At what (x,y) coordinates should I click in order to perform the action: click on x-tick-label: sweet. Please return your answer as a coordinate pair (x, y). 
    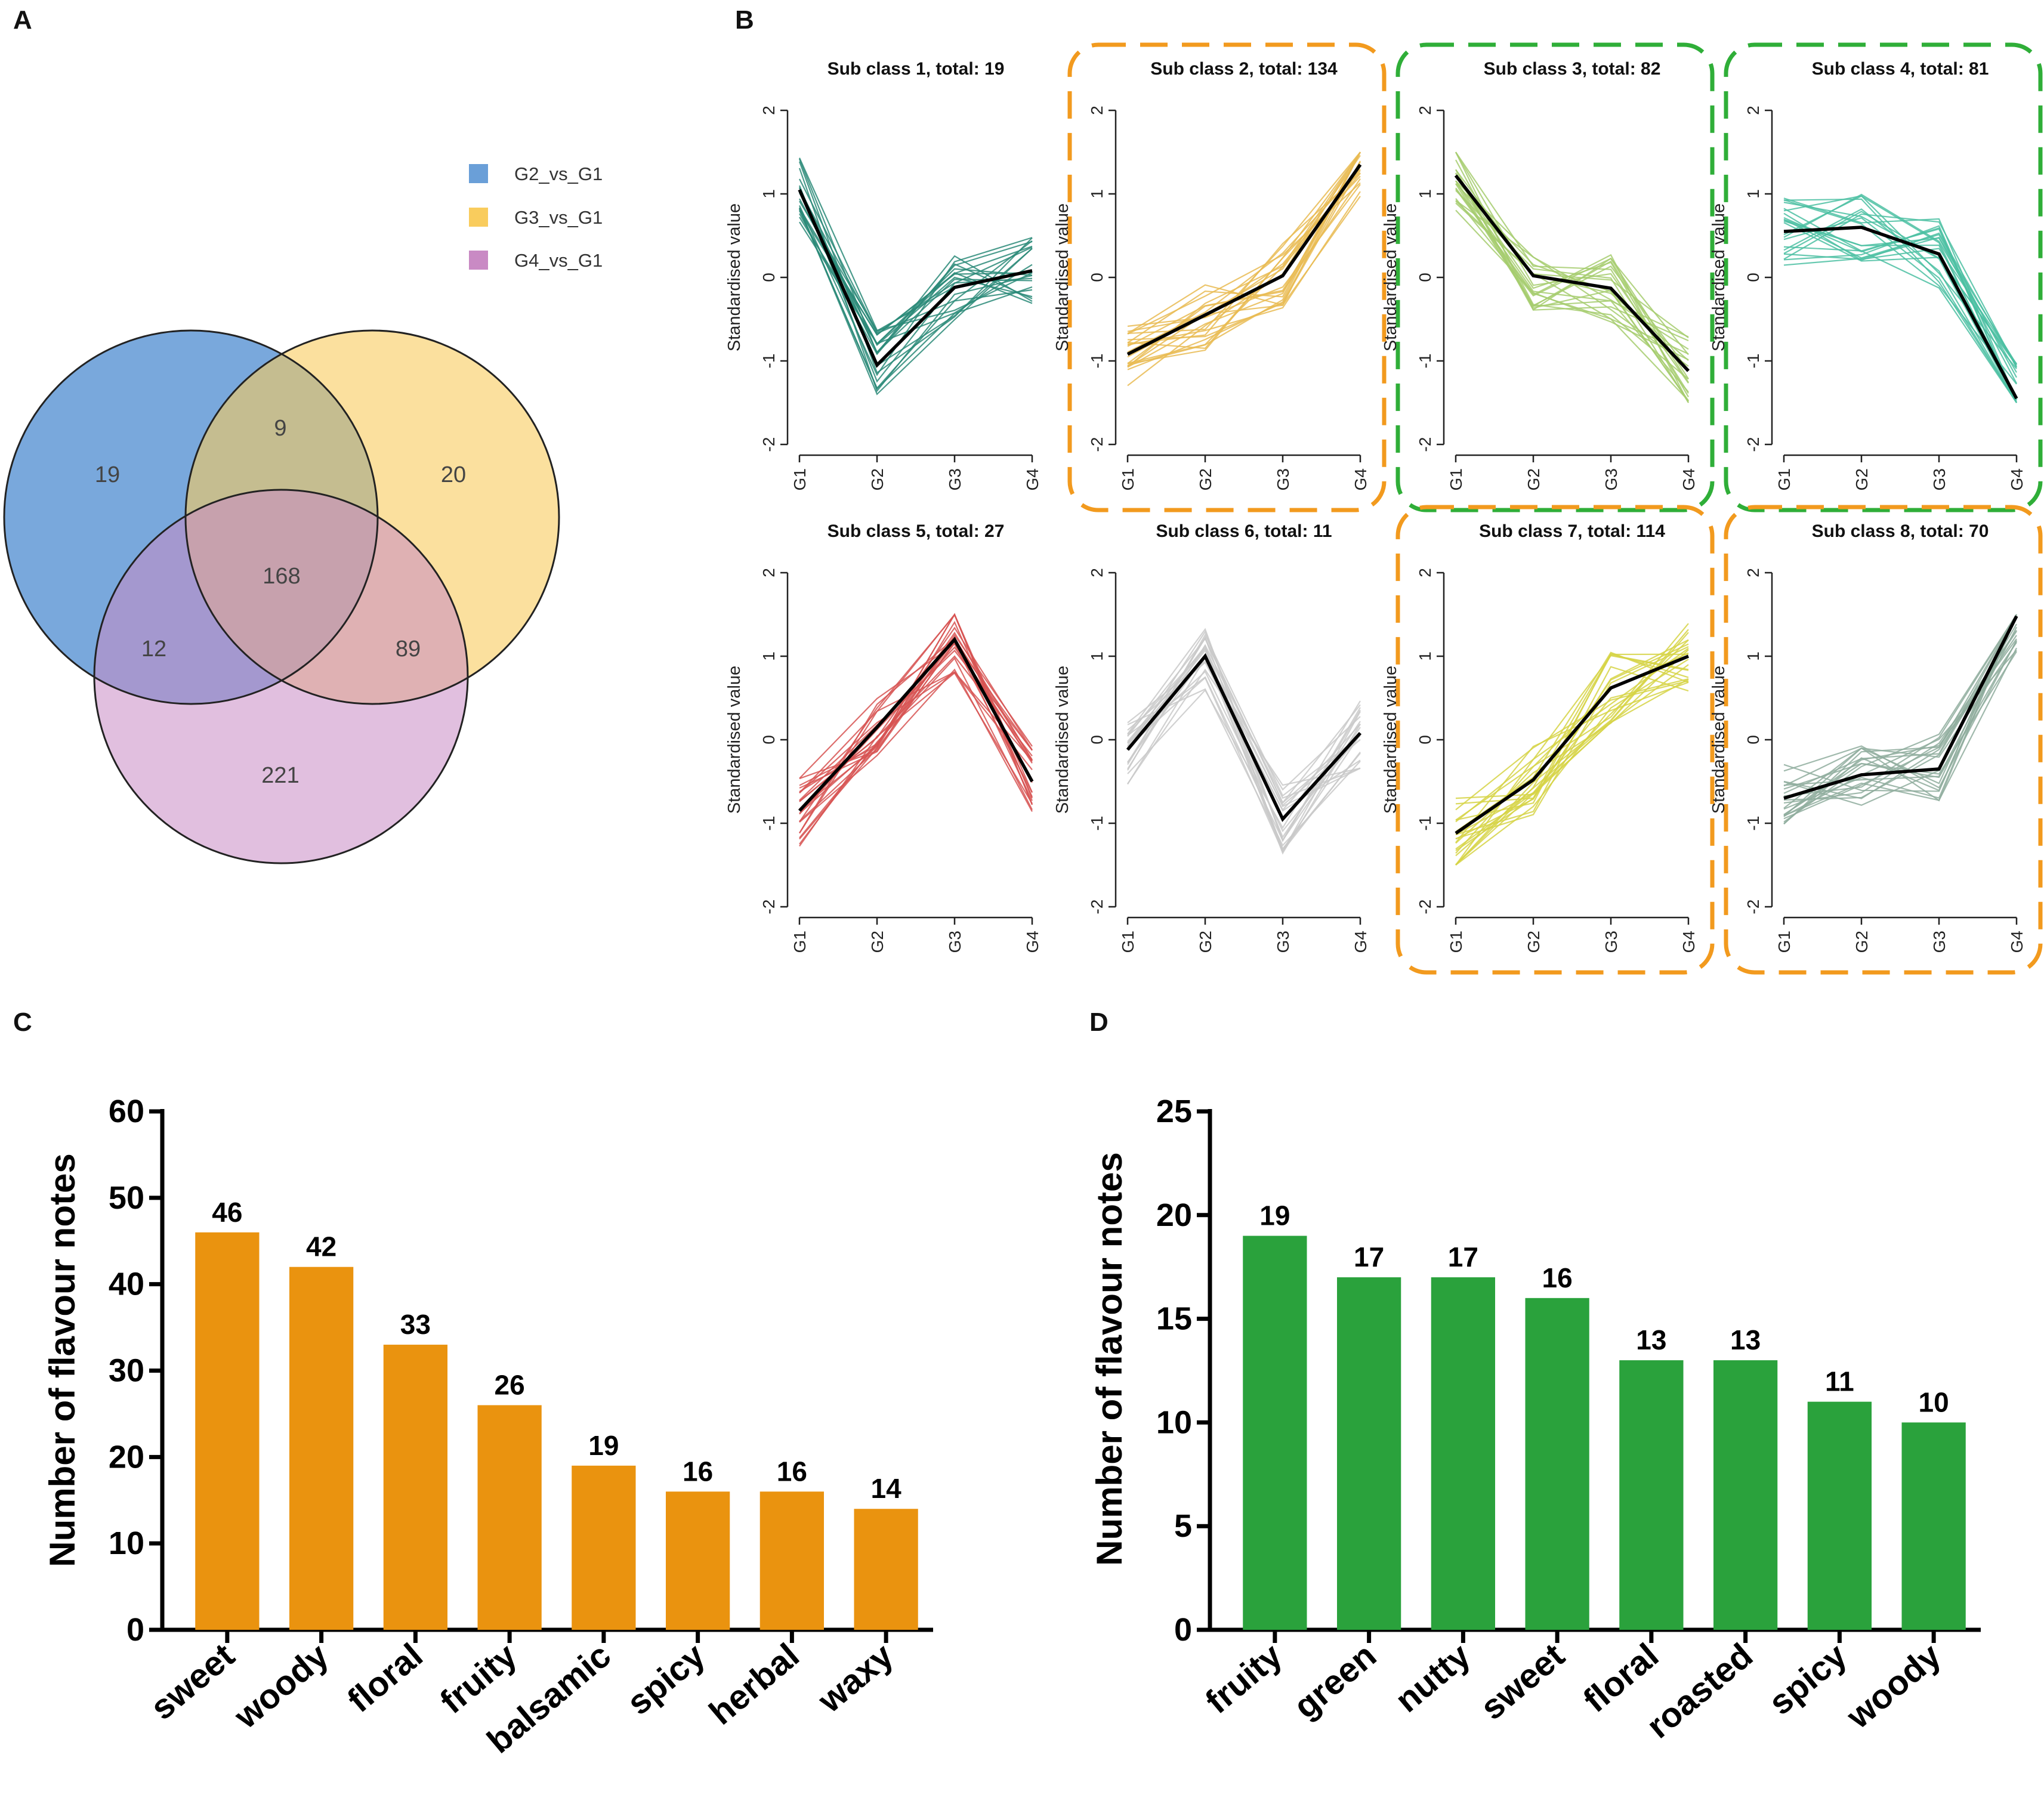
    Looking at the image, I should click on (193, 1681).